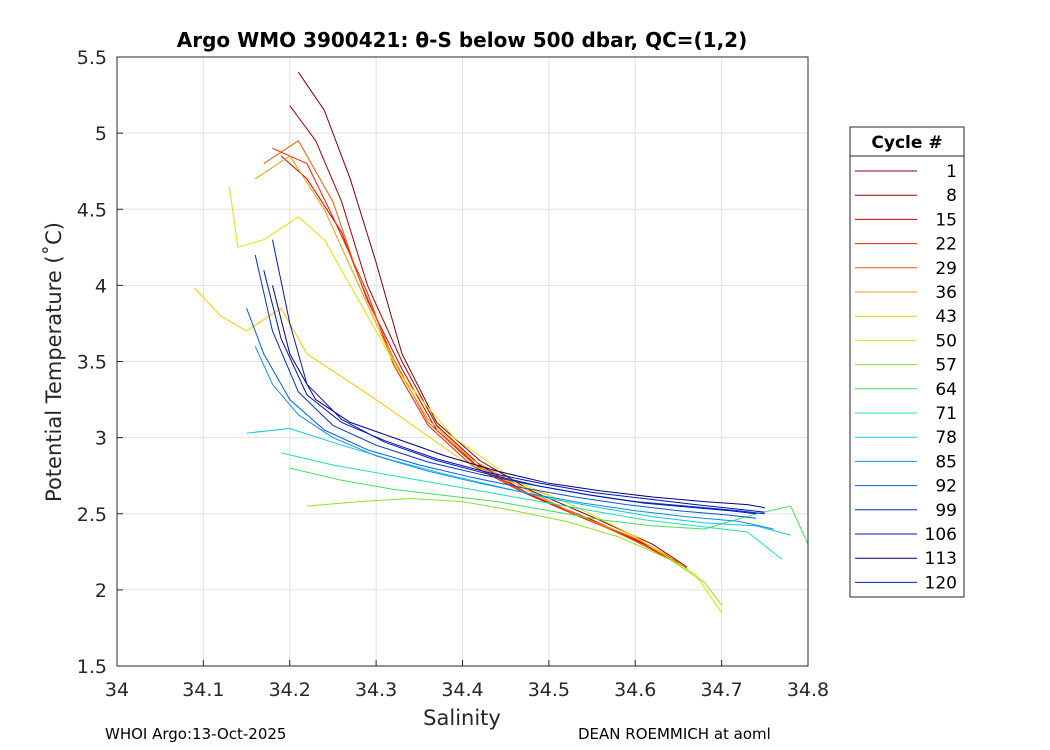 The image size is (1050, 750). I want to click on y-tick-label: 4.5, so click(92, 210).